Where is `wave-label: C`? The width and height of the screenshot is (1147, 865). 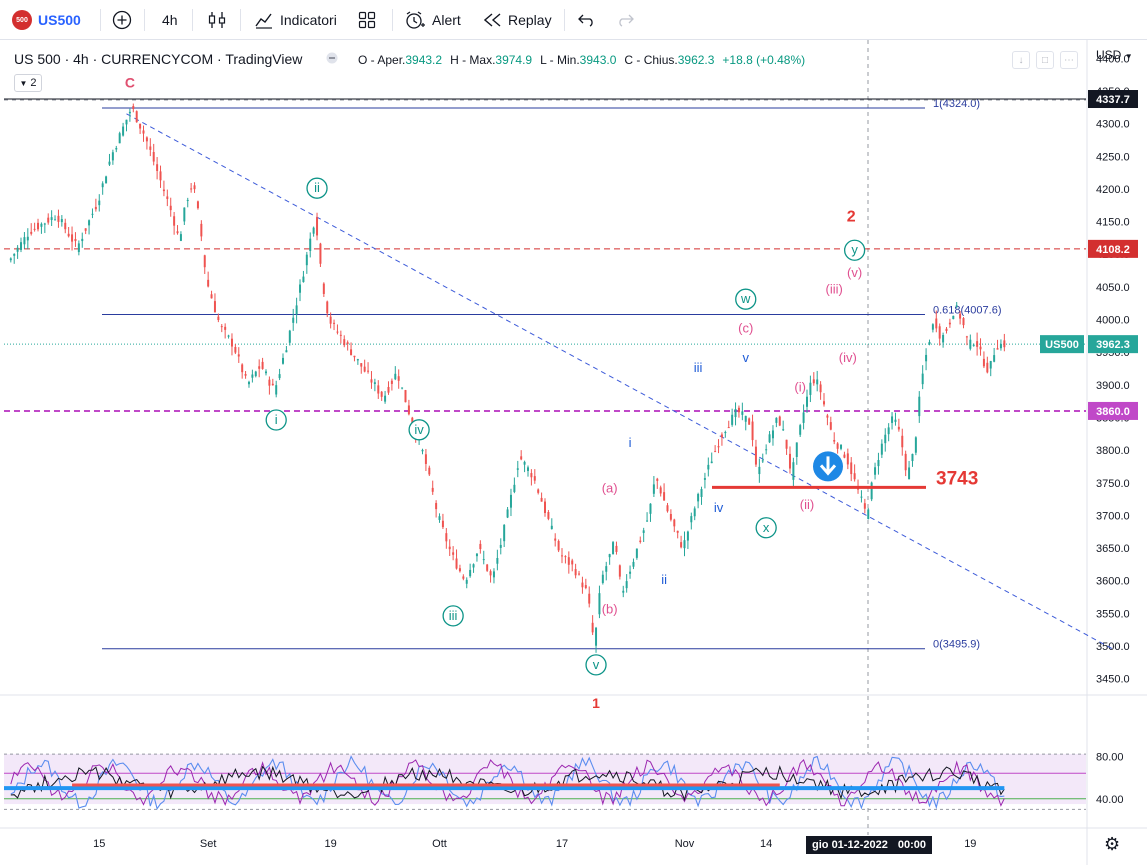
wave-label: C is located at coordinates (130, 83).